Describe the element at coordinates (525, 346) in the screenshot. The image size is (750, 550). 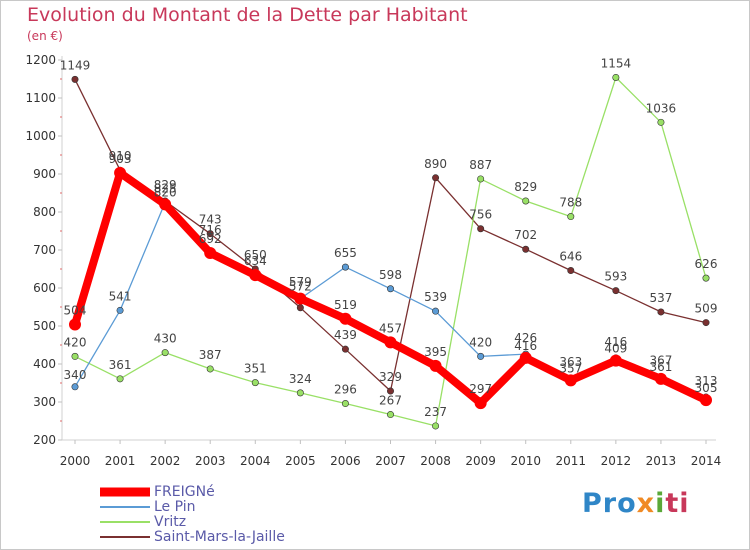
I see `data-label: 416` at that location.